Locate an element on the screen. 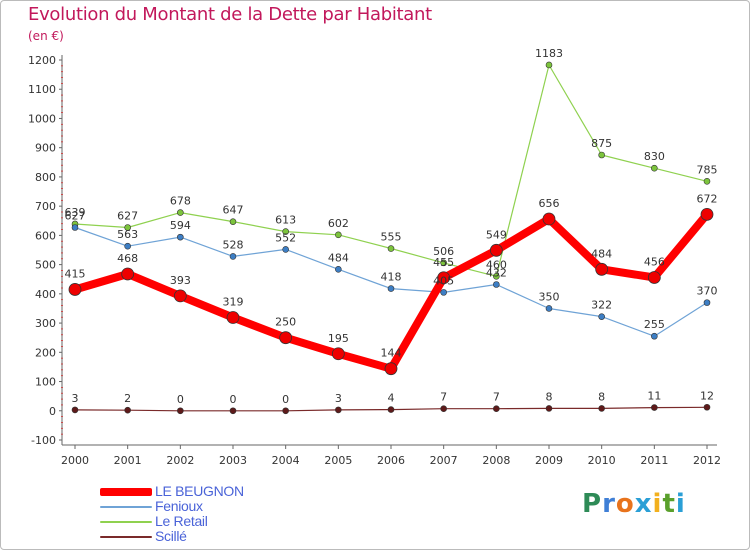 The image size is (750, 550). point-le-beugnon-2007 is located at coordinates (444, 278).